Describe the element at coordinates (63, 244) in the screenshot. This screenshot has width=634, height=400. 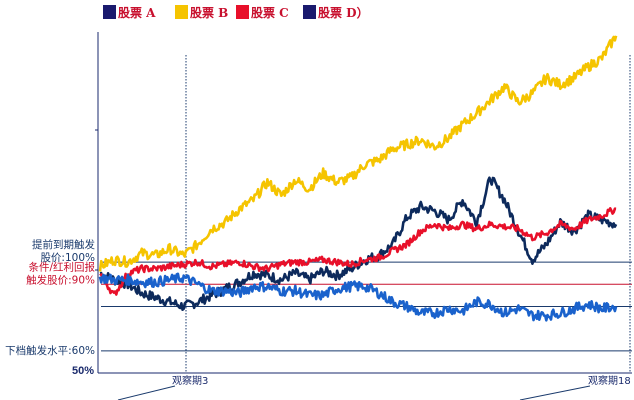
I see `level-label: 提前到期触发` at that location.